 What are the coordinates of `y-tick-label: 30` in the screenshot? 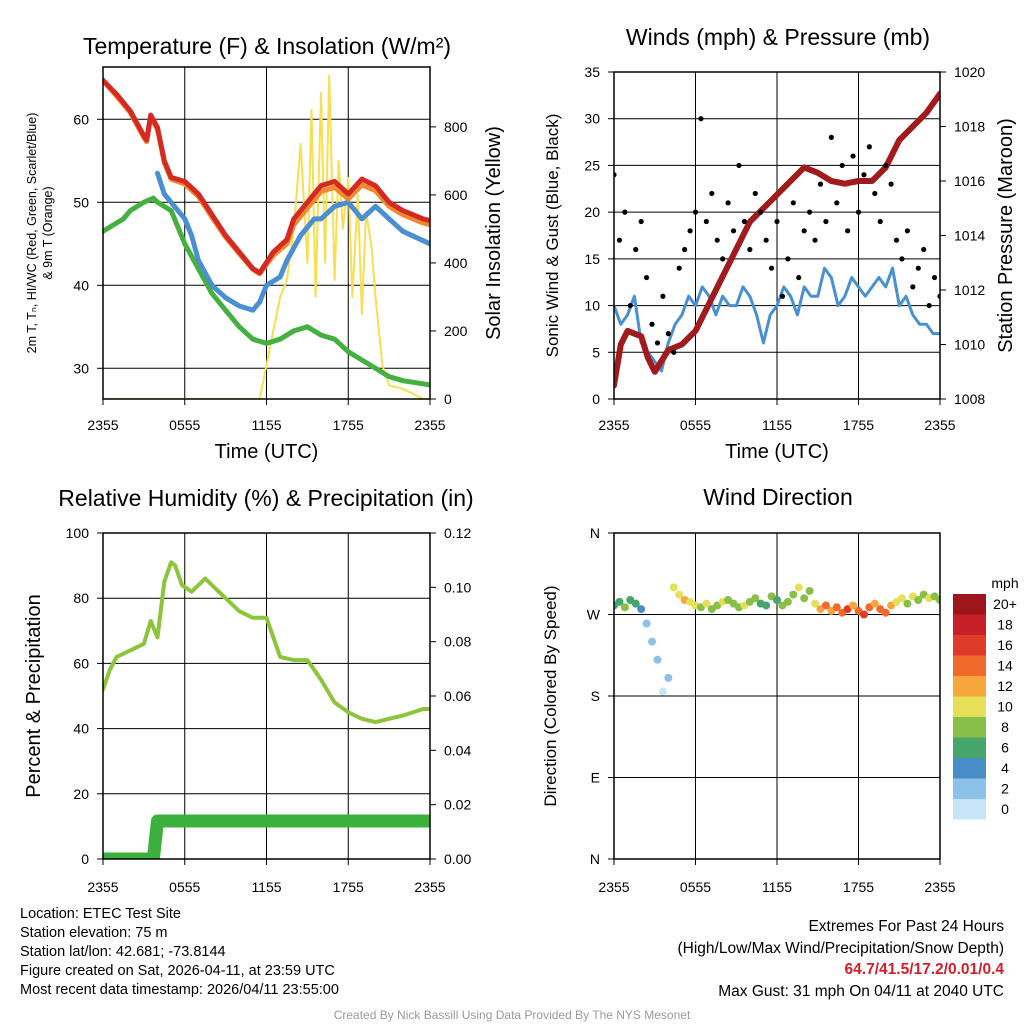 It's located at (592, 119).